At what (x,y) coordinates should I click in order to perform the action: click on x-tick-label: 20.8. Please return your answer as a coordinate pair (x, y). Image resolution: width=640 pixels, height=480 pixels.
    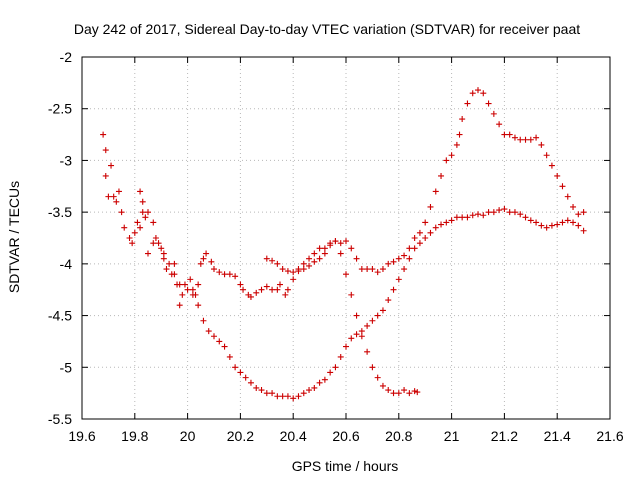
    Looking at the image, I should click on (398, 436).